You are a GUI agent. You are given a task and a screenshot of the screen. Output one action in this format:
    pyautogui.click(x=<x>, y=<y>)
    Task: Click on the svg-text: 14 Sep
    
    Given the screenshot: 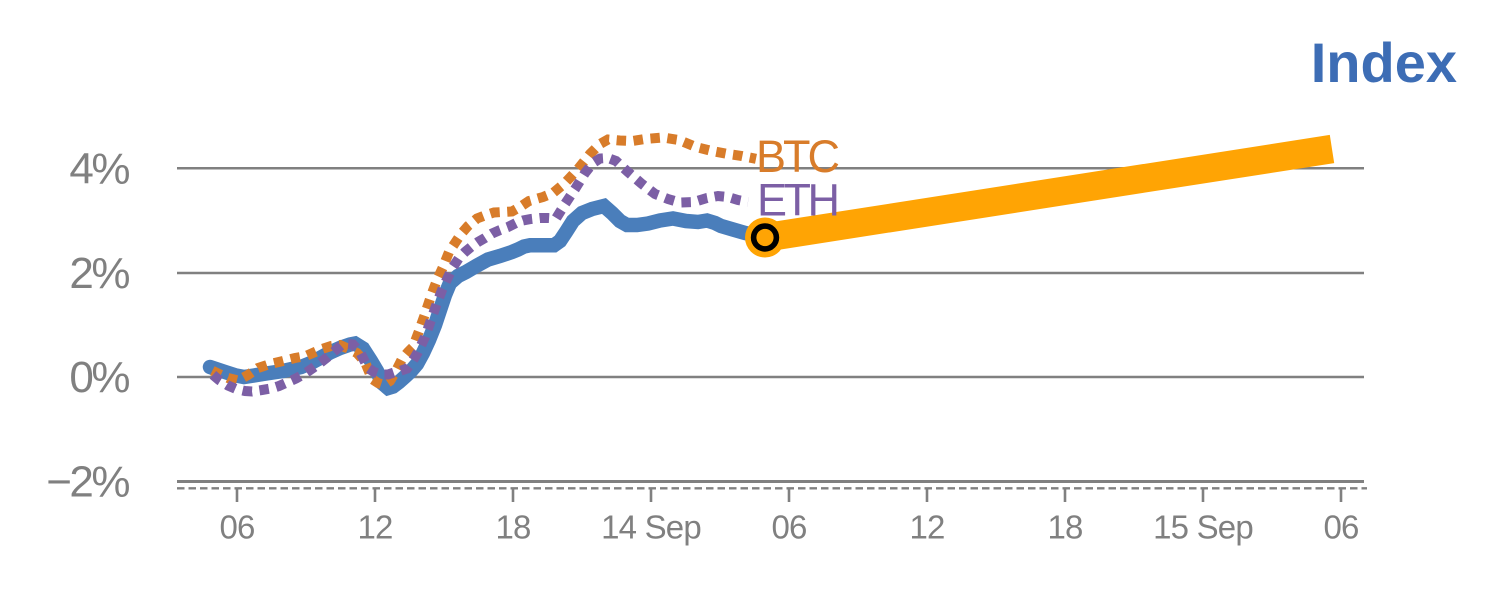 What is the action you would take?
    pyautogui.click(x=651, y=527)
    